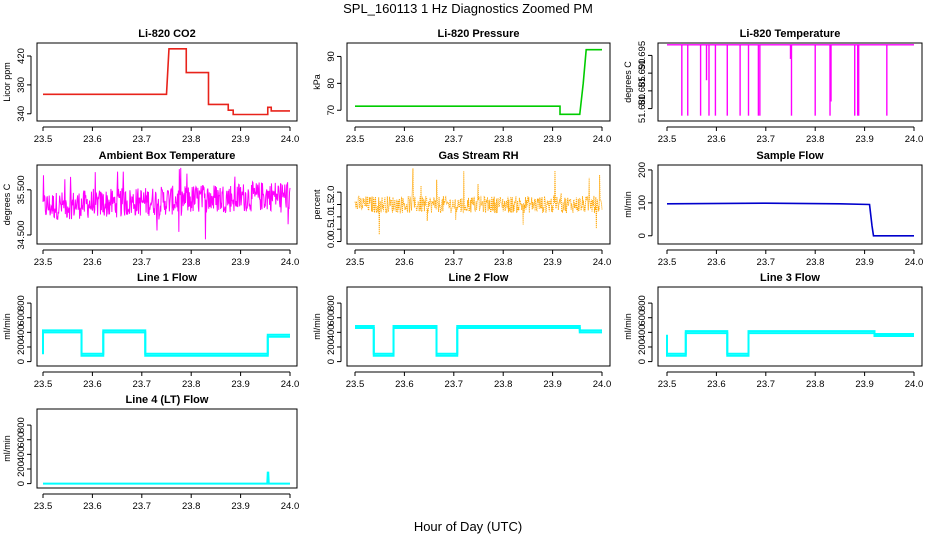 Image resolution: width=936 pixels, height=540 pixels. I want to click on y-tick-label: 380, so click(21, 85).